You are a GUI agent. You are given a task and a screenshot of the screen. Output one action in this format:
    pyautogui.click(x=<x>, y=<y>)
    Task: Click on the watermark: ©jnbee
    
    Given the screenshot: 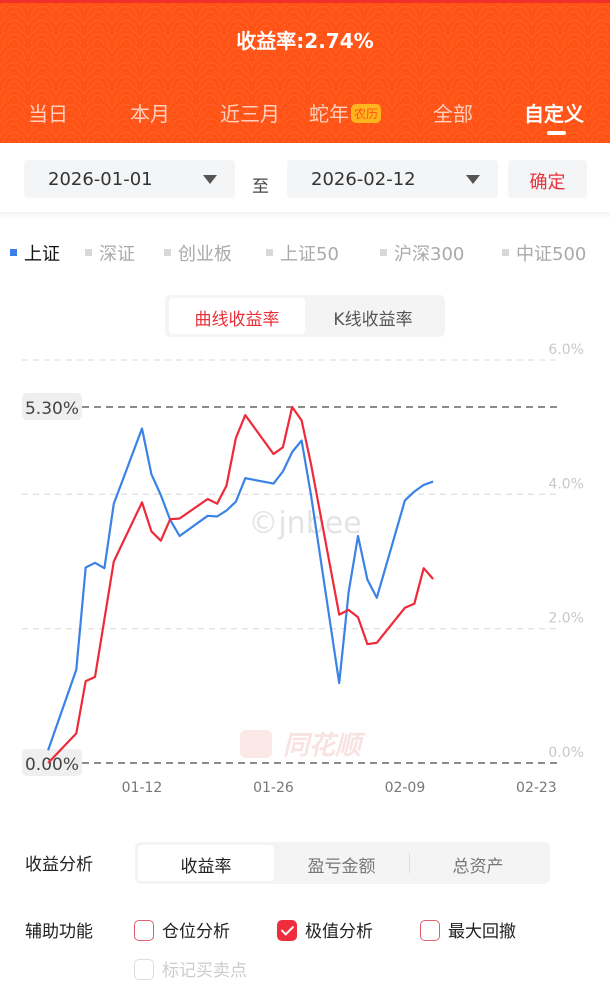 What is the action you would take?
    pyautogui.click(x=304, y=523)
    